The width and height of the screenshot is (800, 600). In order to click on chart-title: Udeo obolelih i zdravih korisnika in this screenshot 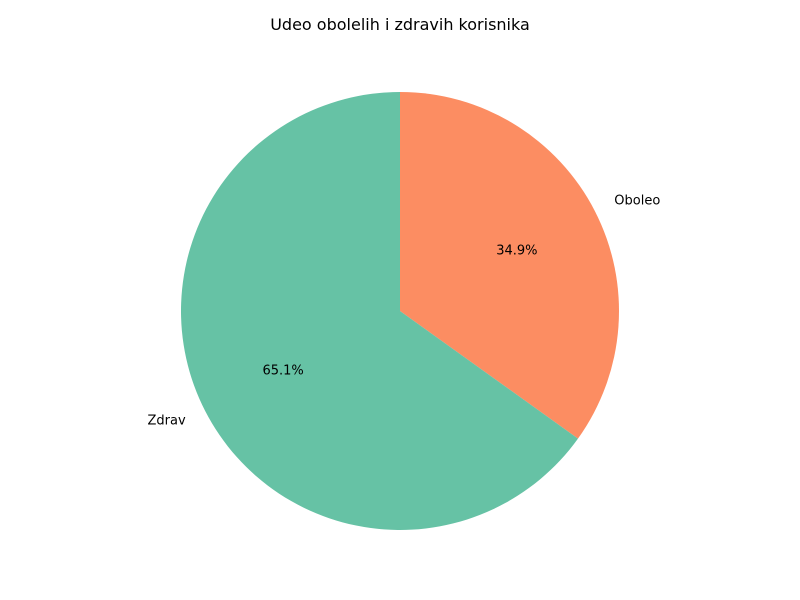, I will do `click(400, 24)`.